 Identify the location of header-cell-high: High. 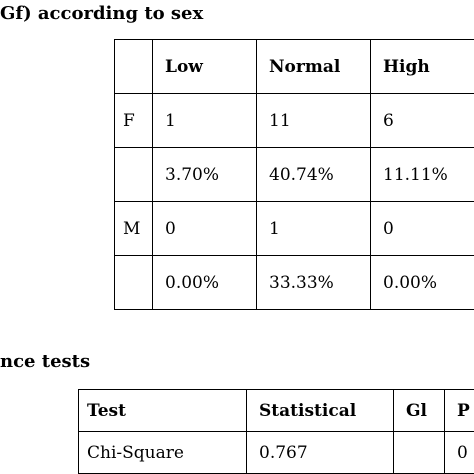
(422, 66).